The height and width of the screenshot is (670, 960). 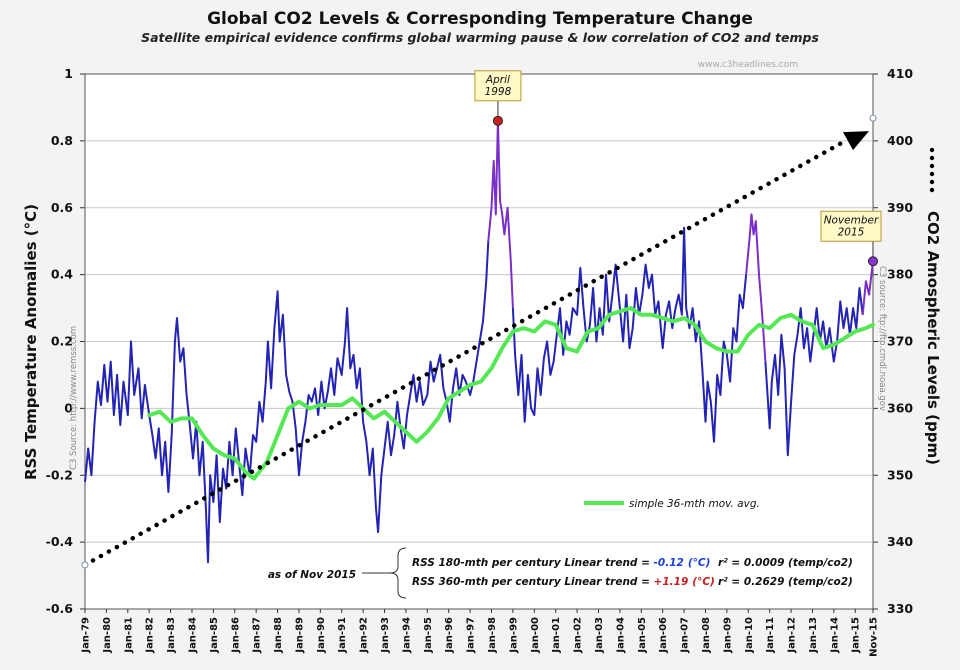 What do you see at coordinates (62, 140) in the screenshot?
I see `left-tick-label: 0.8` at bounding box center [62, 140].